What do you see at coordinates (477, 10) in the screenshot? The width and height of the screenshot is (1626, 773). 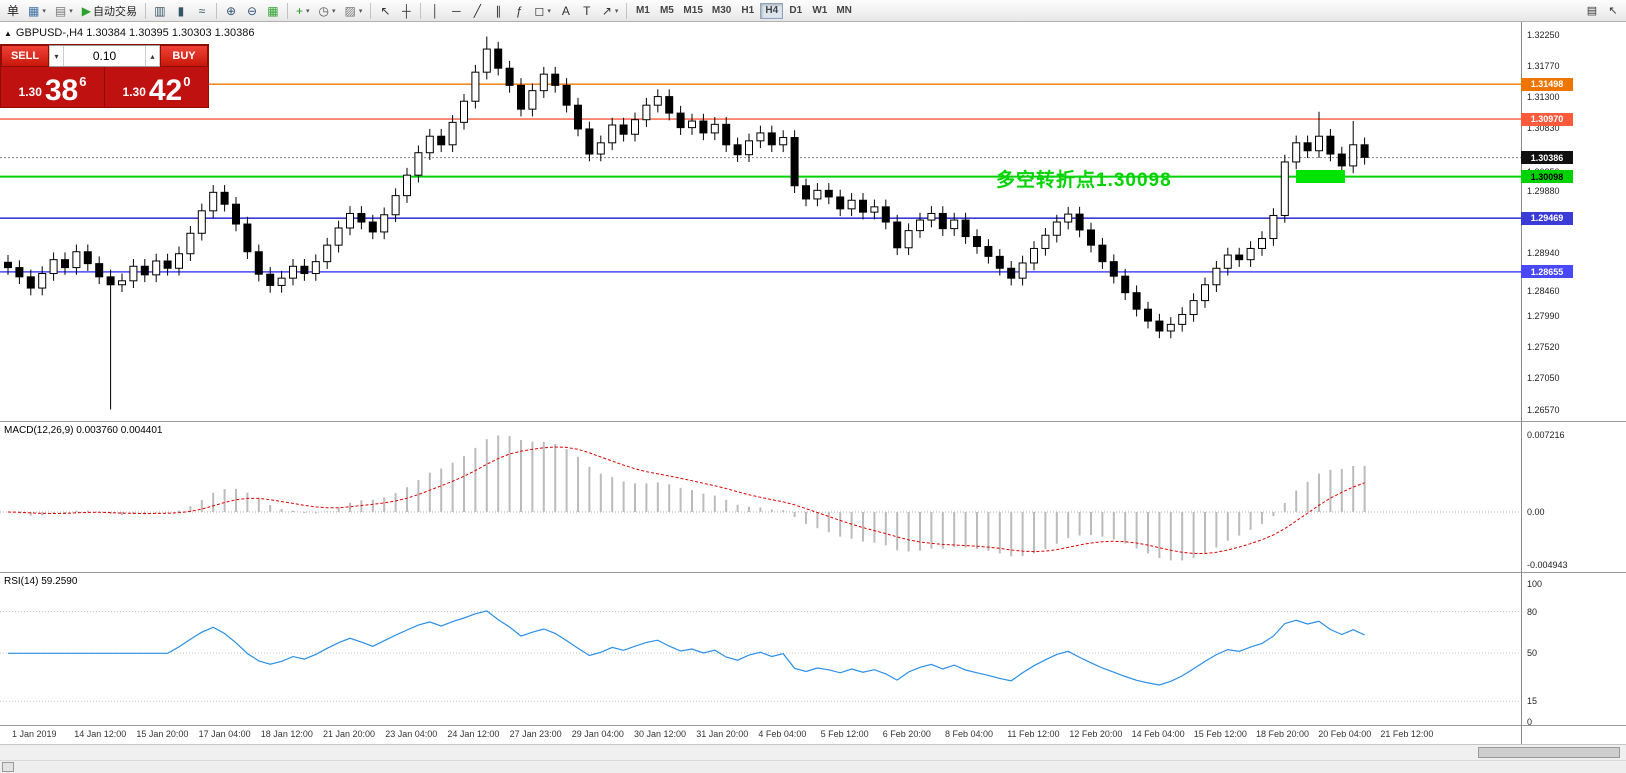 I see `trendline-icon: ╱` at bounding box center [477, 10].